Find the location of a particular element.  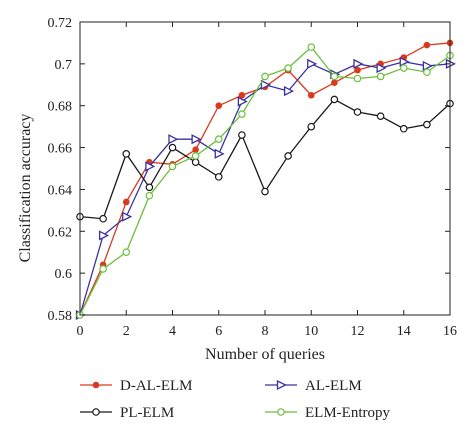

x-tick-label: 0 is located at coordinates (80, 331).